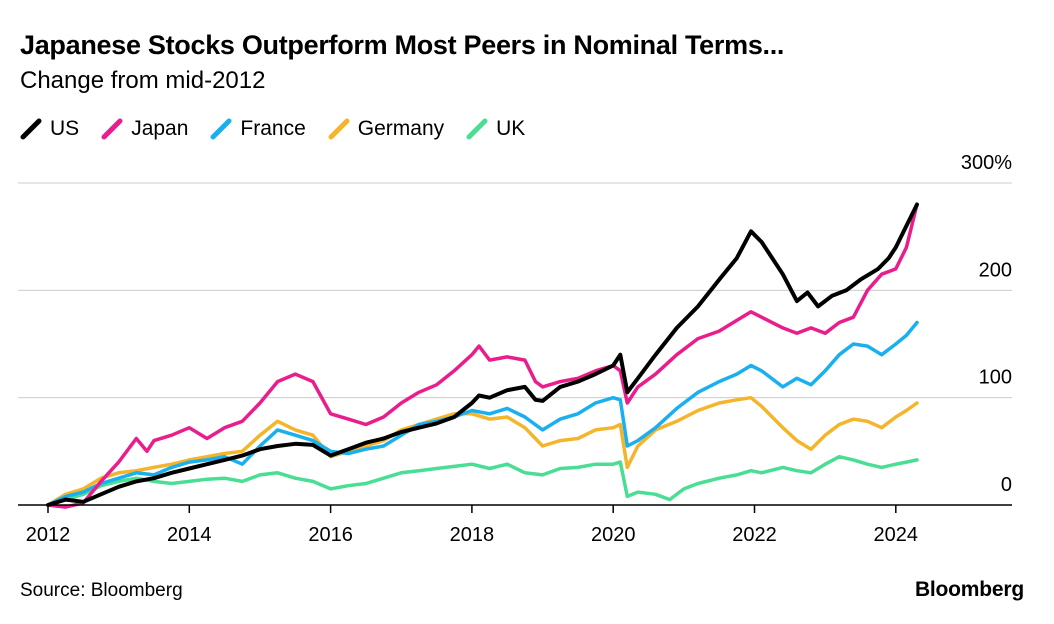  Describe the element at coordinates (472, 535) in the screenshot. I see `x-tick-label: 2018` at that location.